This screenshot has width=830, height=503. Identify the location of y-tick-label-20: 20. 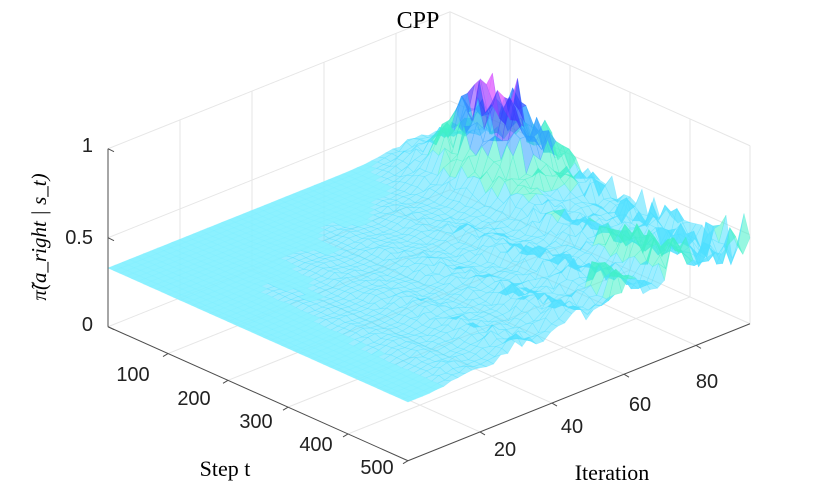
(505, 450).